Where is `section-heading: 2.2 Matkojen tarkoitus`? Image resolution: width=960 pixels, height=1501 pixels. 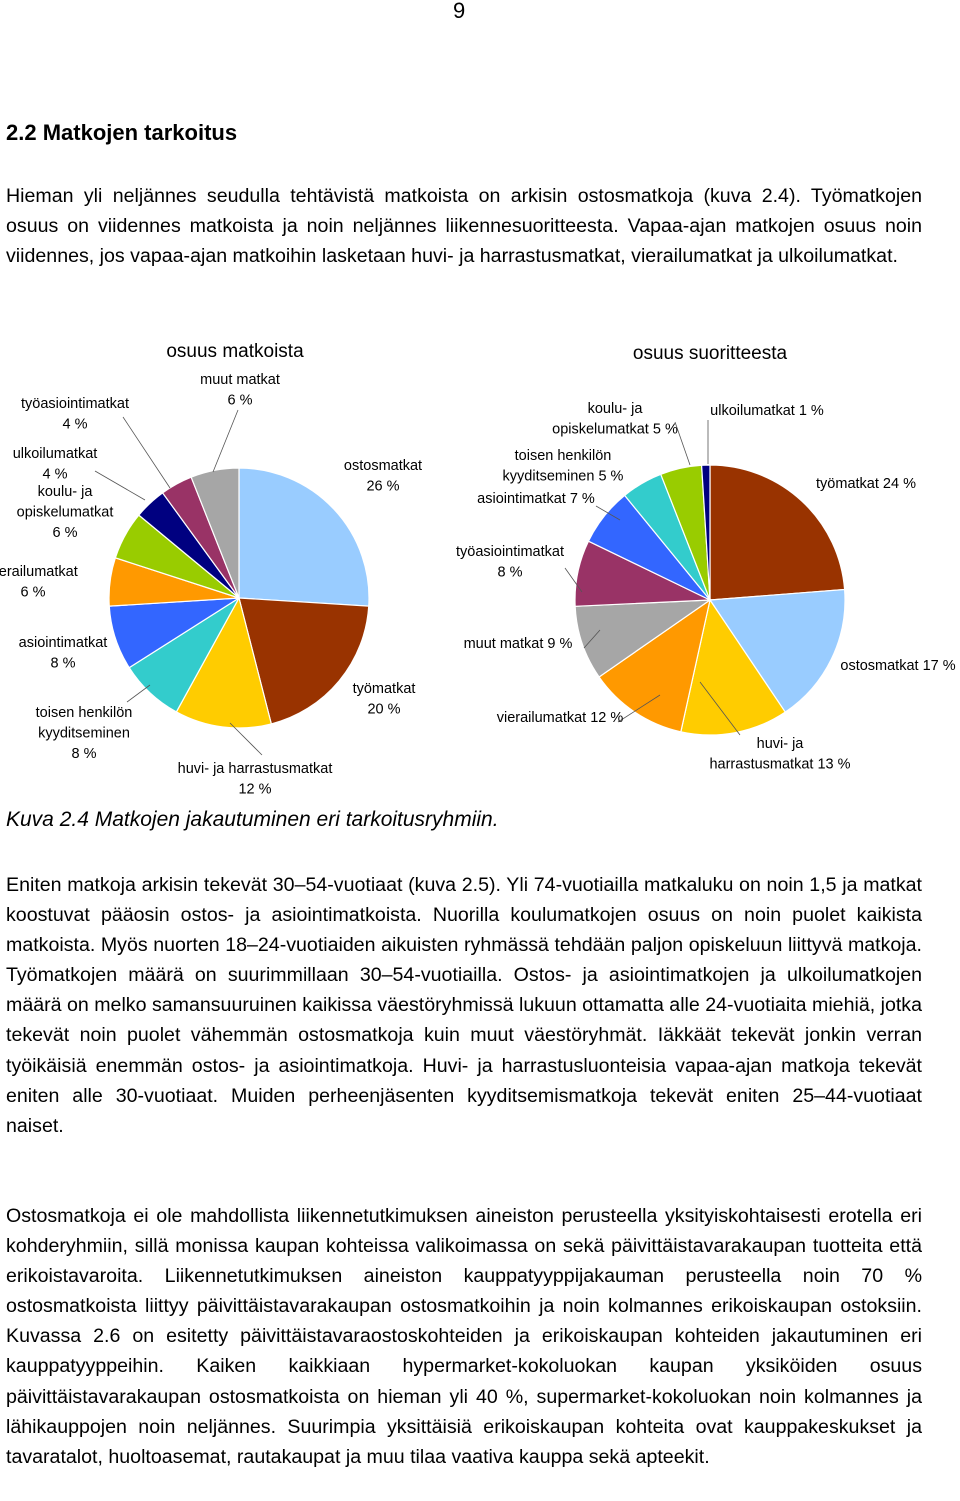
section-heading: 2.2 Matkojen tarkoitus is located at coordinates (122, 132).